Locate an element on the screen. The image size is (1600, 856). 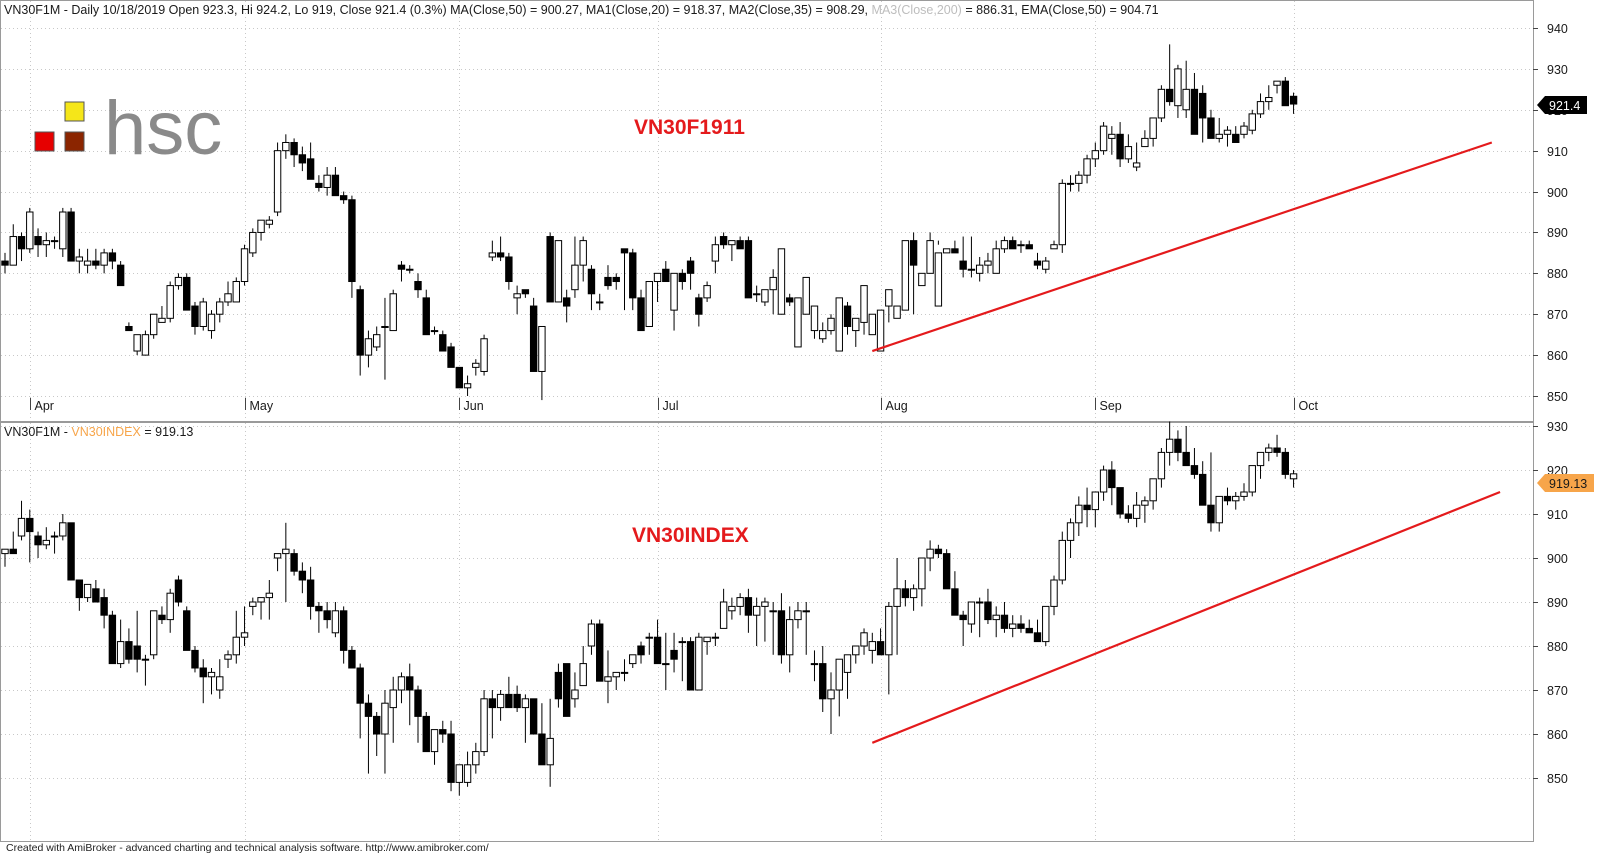
top-last-value-badge: 921.4 is located at coordinates (1562, 105).